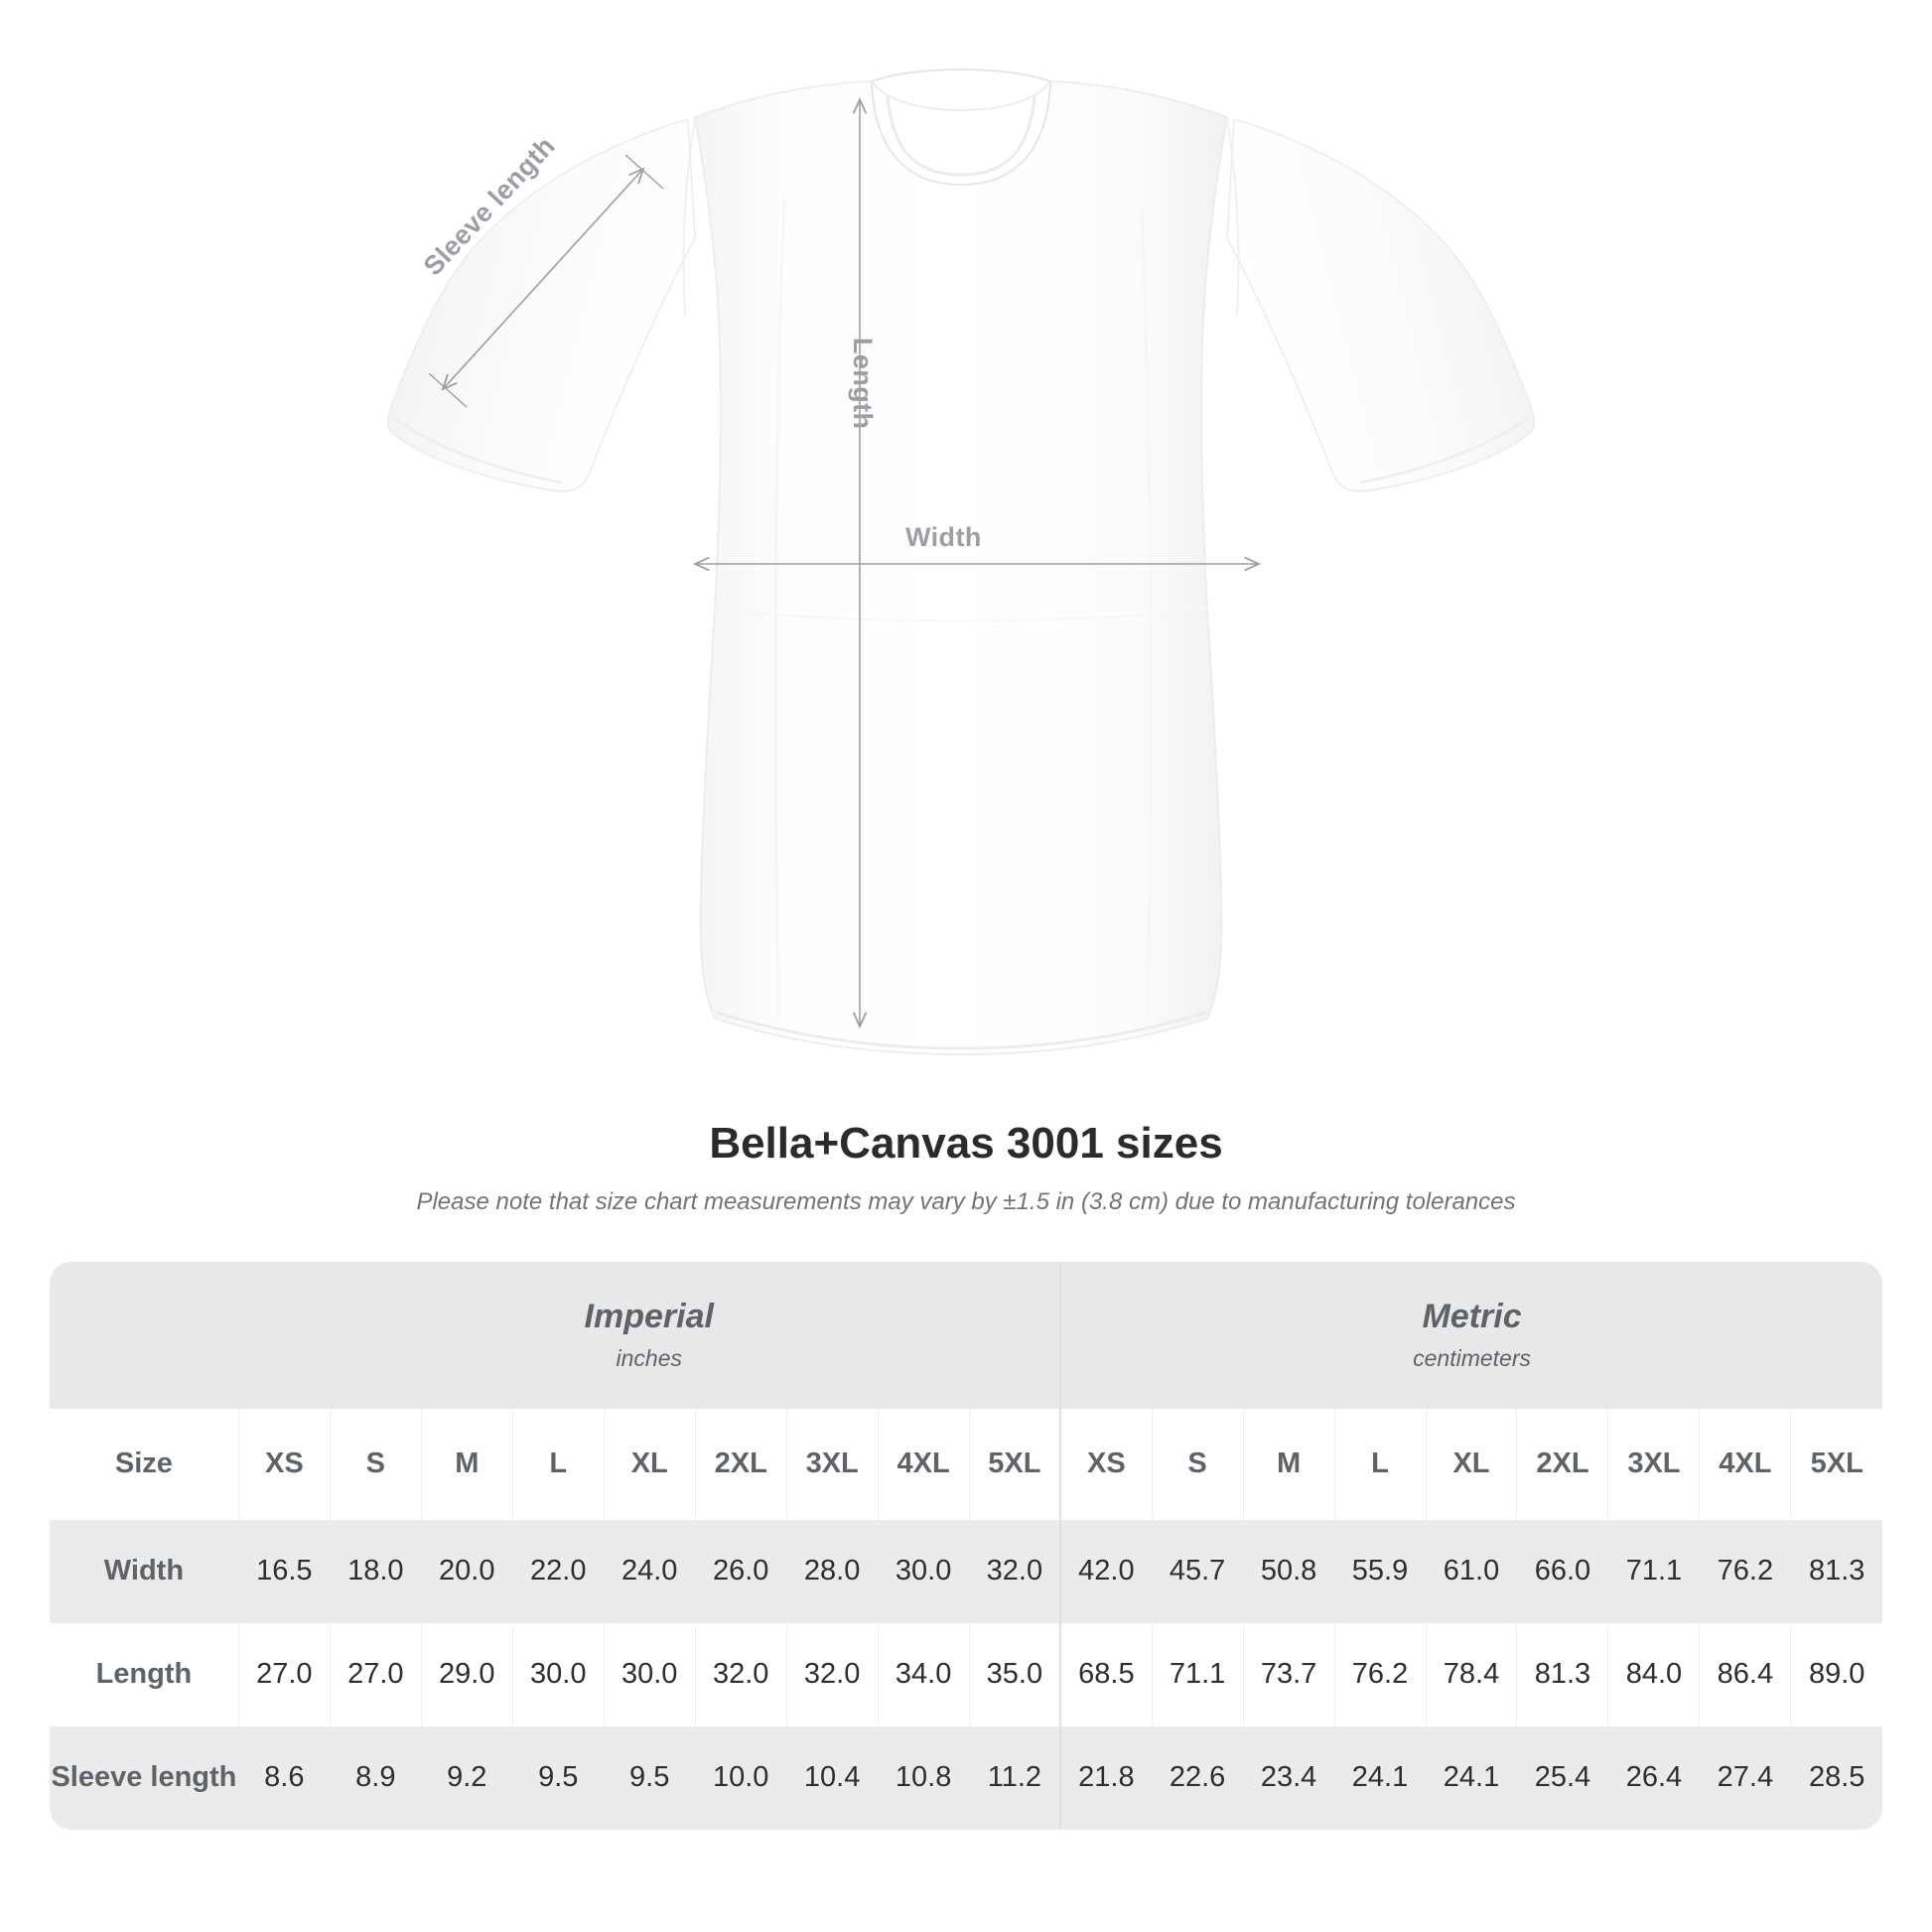 Image resolution: width=1932 pixels, height=1932 pixels. What do you see at coordinates (543, 279) in the screenshot?
I see `sleeve-arrow` at bounding box center [543, 279].